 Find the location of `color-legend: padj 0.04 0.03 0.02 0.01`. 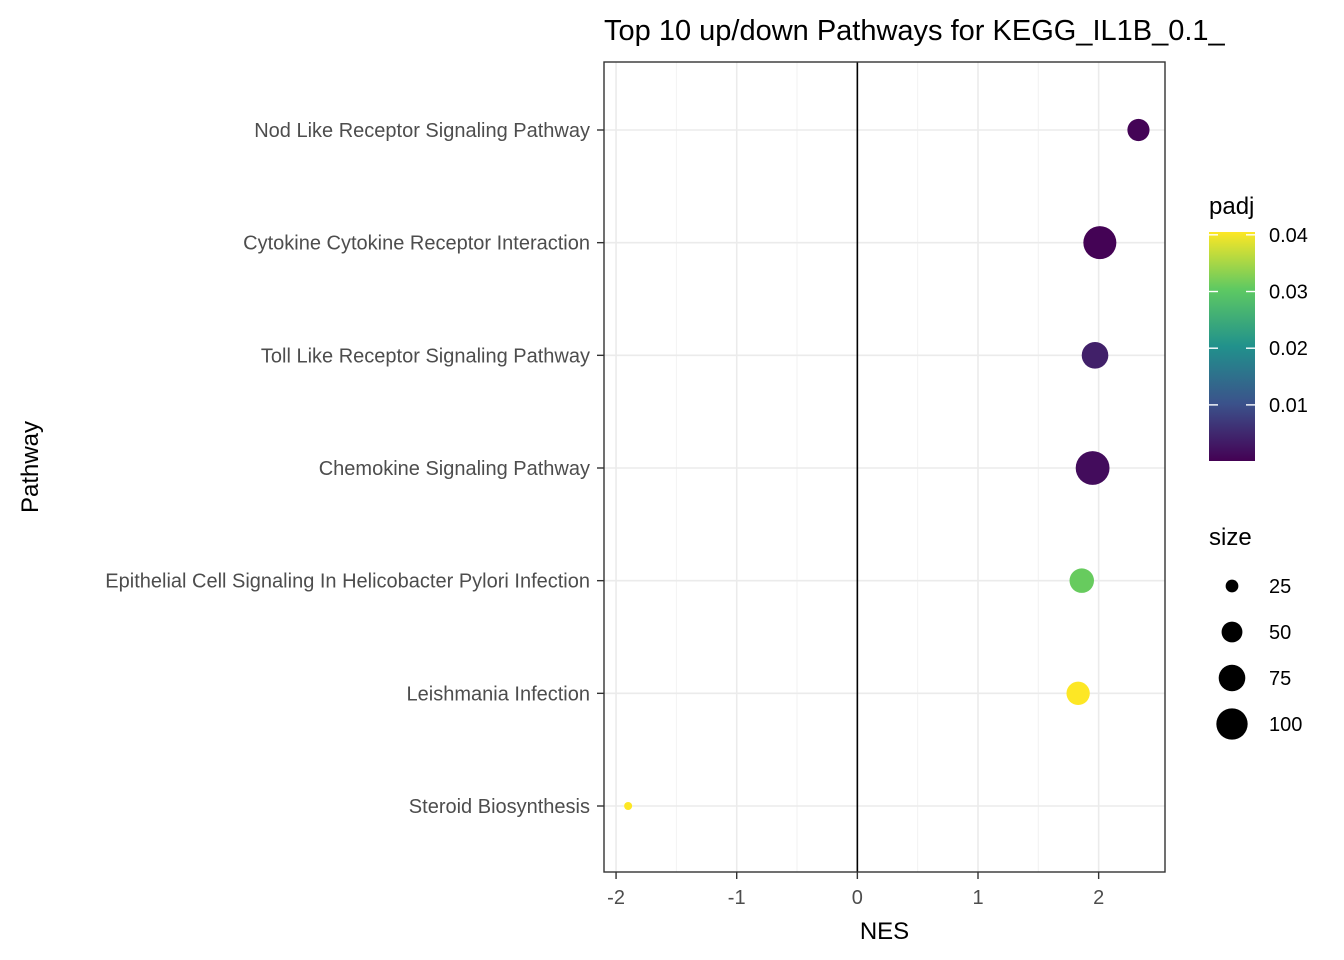

color-legend: padj 0.04 0.03 0.02 0.01 is located at coordinates (1258, 327).